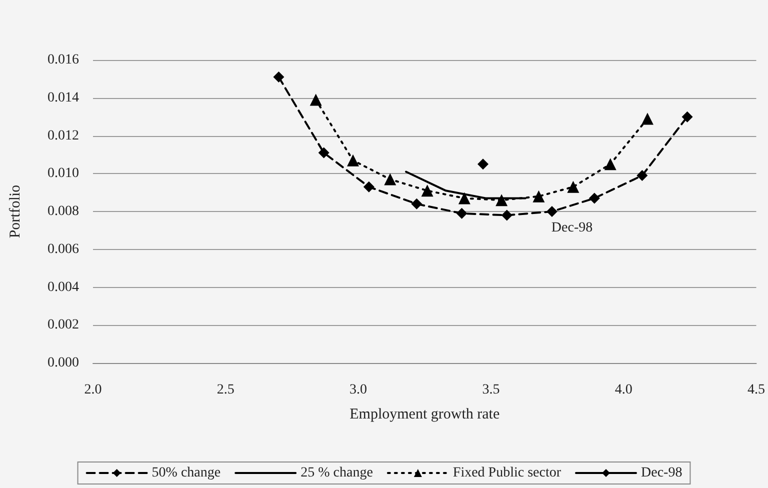 Image resolution: width=768 pixels, height=488 pixels. What do you see at coordinates (63, 249) in the screenshot?
I see `y-tick-label: 0.006` at bounding box center [63, 249].